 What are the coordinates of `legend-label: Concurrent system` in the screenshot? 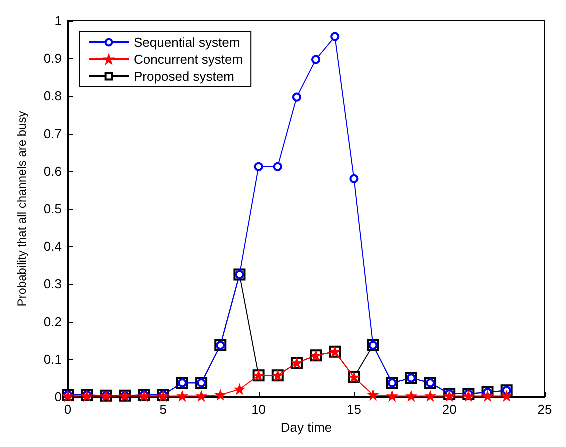 It's located at (189, 59).